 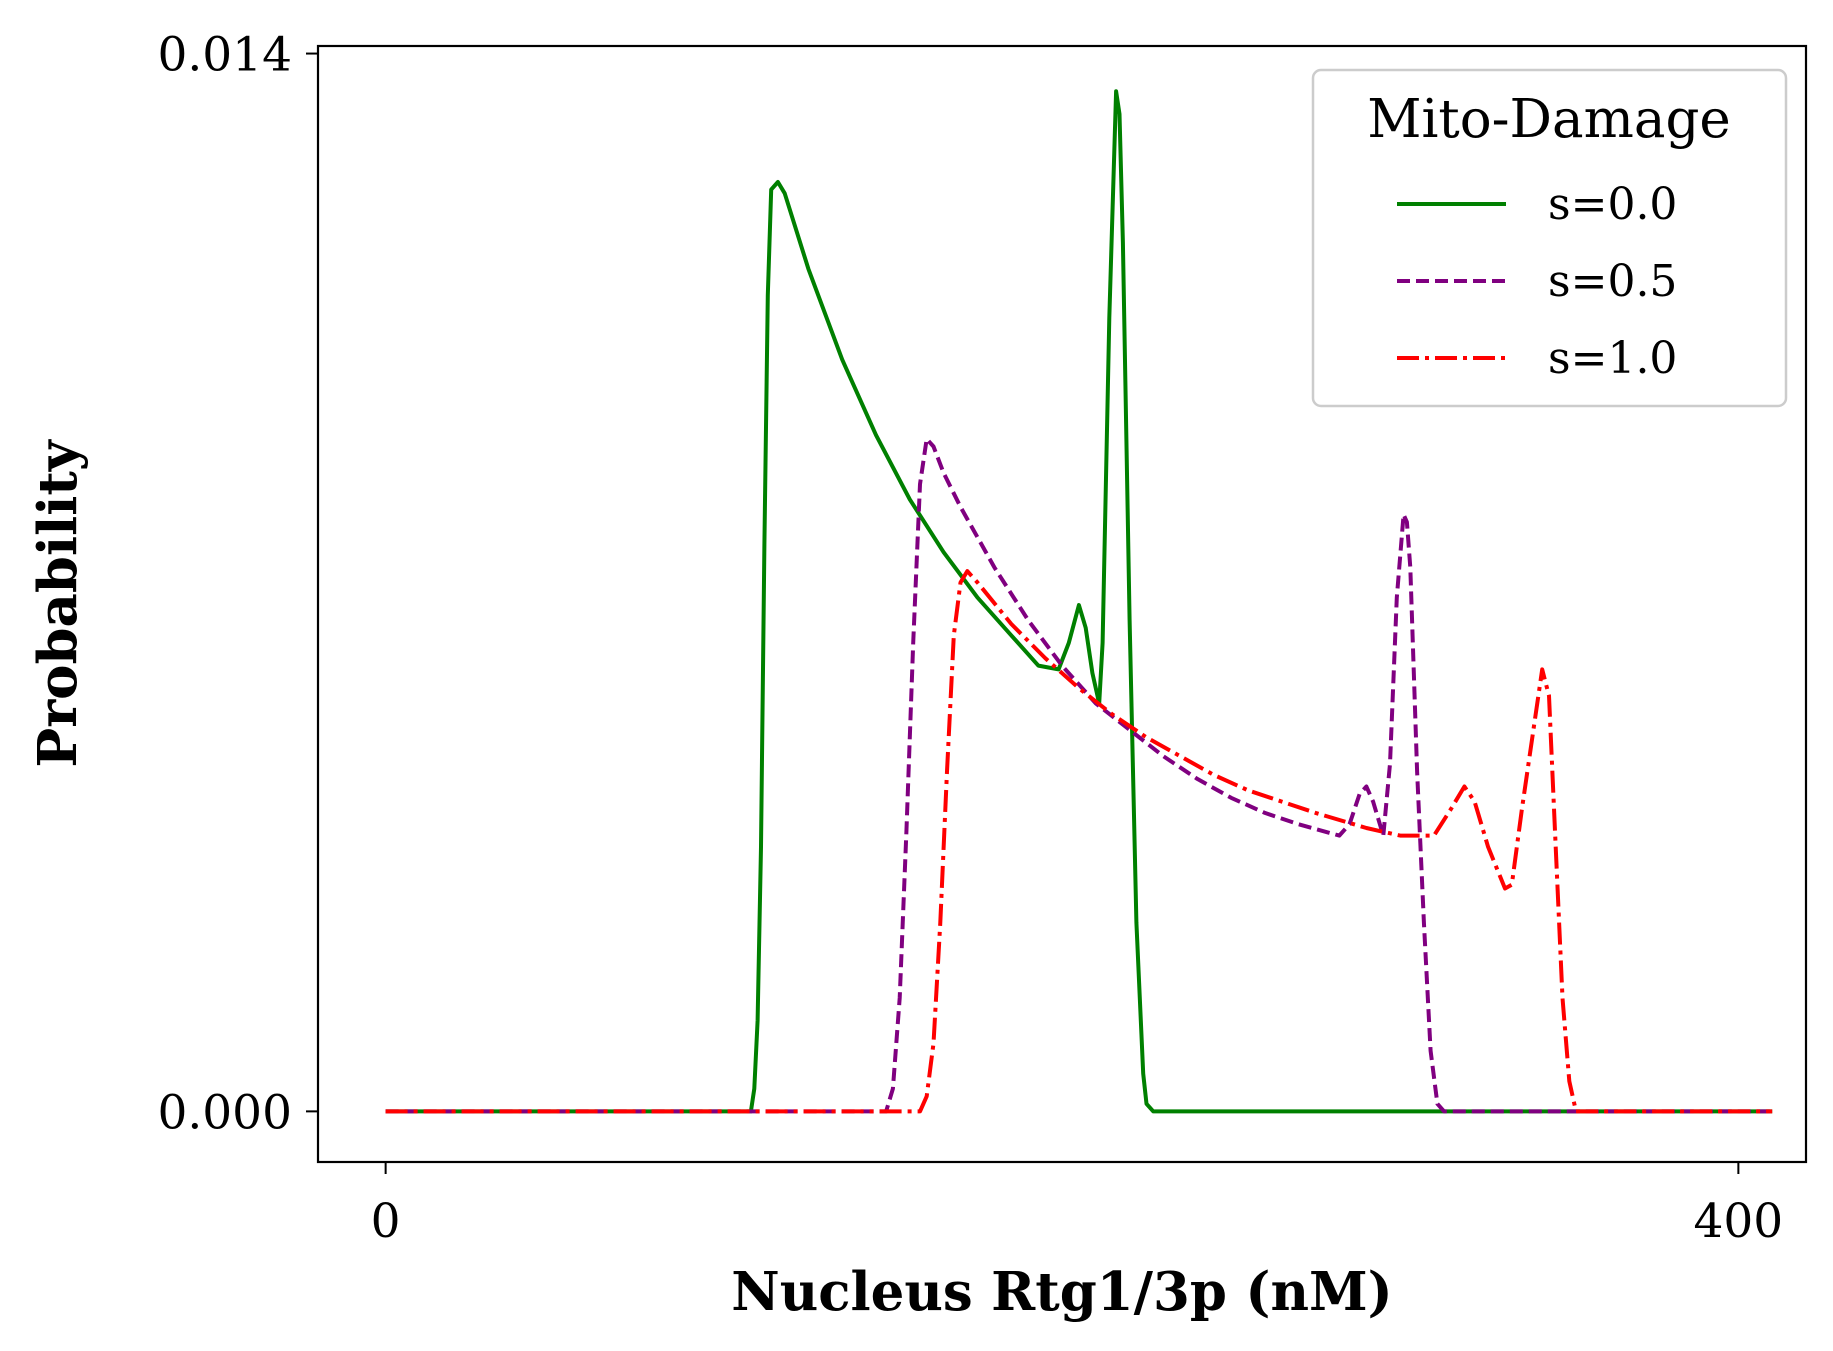 I want to click on legend-box, so click(x=1549, y=238).